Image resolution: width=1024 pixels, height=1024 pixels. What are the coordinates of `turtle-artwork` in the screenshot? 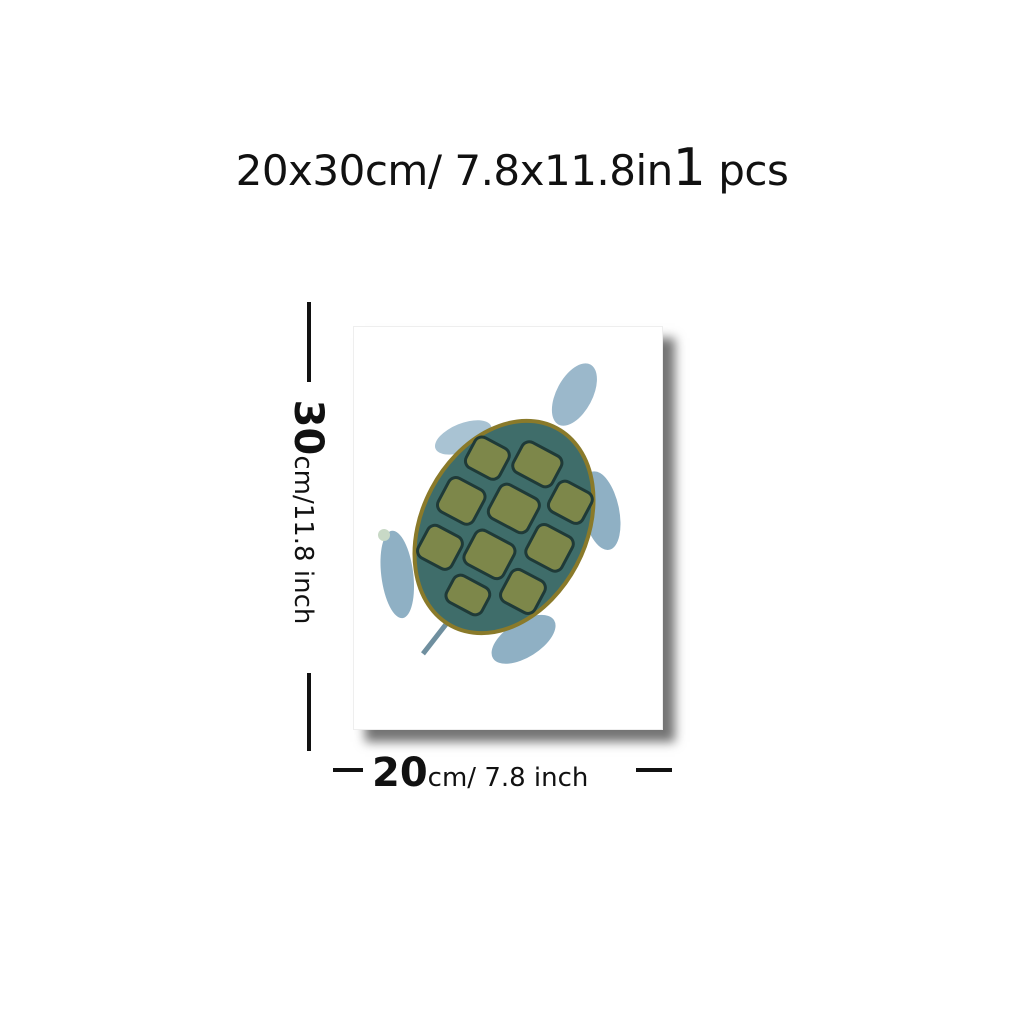 It's located at (499, 513).